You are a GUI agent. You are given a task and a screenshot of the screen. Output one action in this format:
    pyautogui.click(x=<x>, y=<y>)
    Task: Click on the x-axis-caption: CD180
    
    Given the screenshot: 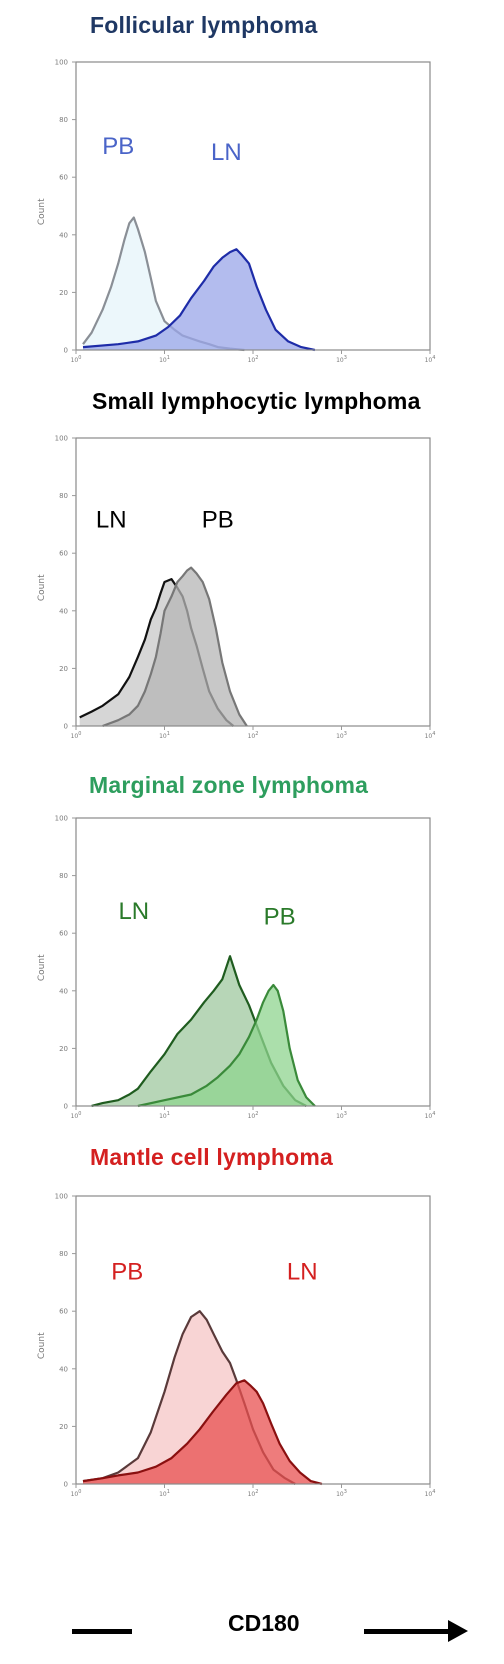 What is the action you would take?
    pyautogui.click(x=268, y=1628)
    